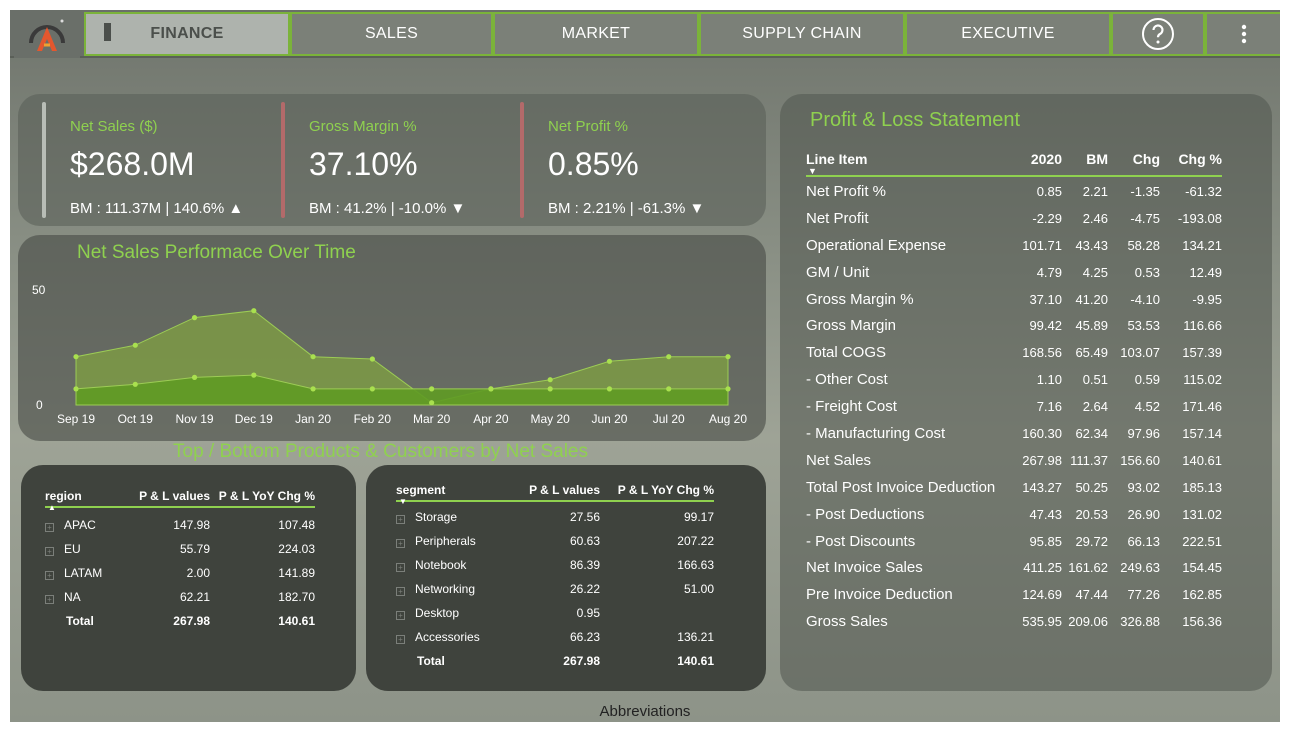 The width and height of the screenshot is (1292, 730). What do you see at coordinates (180, 525) in the screenshot?
I see `table-row: + APAC 147.98 107.48` at bounding box center [180, 525].